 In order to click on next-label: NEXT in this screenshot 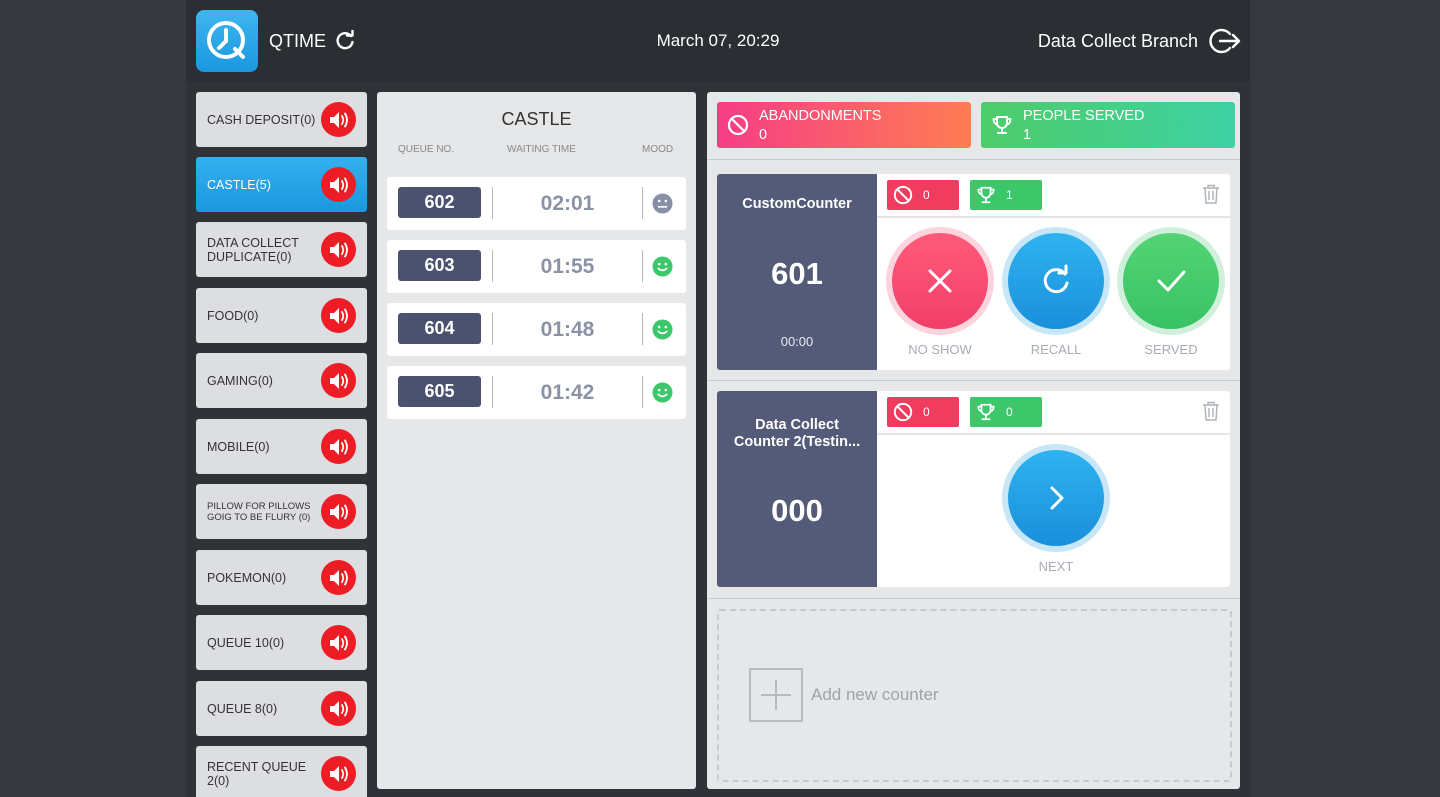, I will do `click(1056, 566)`.